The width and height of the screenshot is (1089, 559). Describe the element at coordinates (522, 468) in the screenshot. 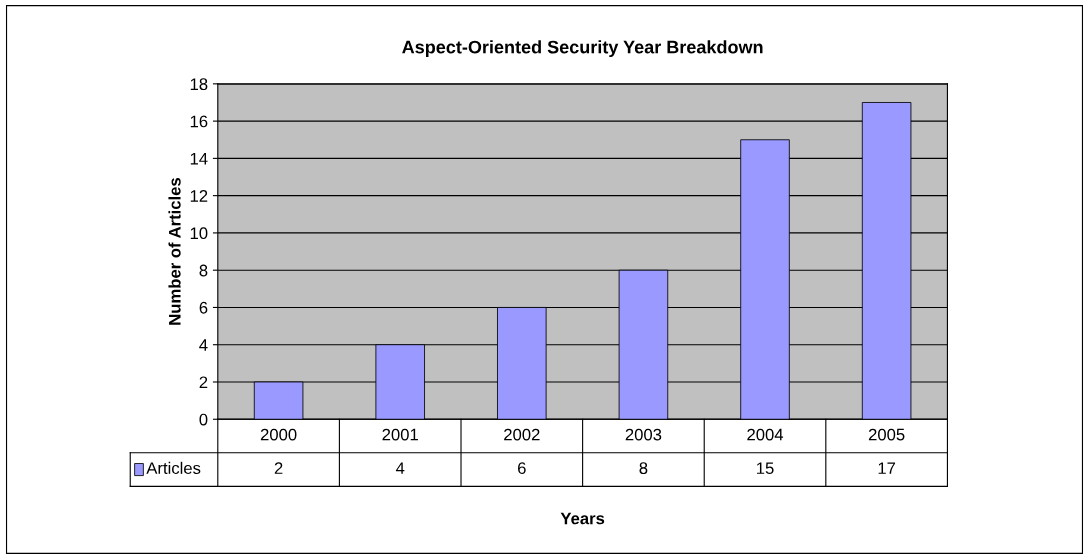

I see `data-label: 6` at that location.